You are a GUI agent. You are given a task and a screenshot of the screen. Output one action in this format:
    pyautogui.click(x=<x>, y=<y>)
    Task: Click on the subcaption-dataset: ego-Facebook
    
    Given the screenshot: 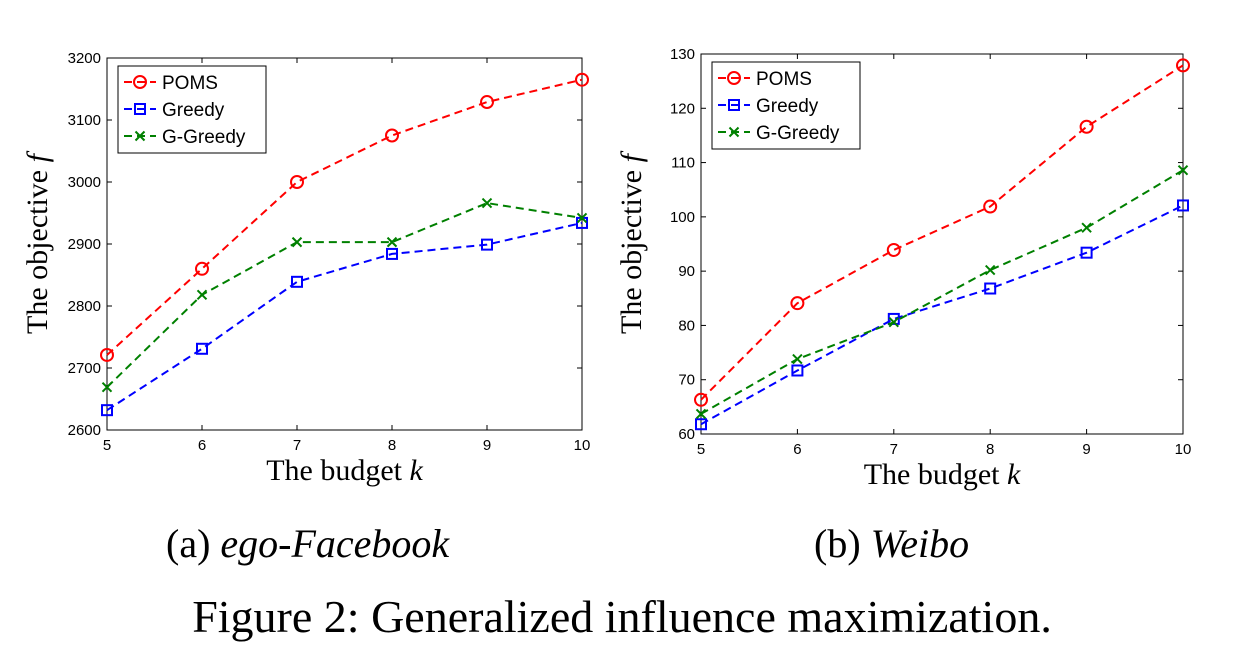 What is the action you would take?
    pyautogui.click(x=335, y=543)
    